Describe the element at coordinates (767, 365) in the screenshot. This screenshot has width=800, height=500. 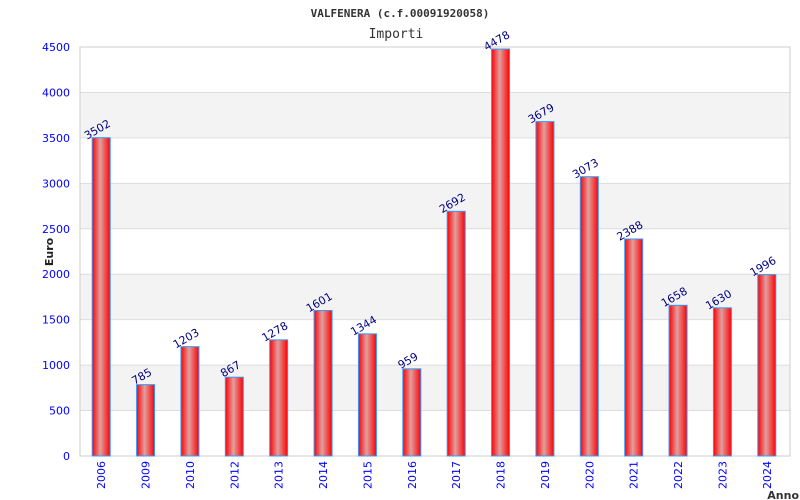
I see `bar-2024` at that location.